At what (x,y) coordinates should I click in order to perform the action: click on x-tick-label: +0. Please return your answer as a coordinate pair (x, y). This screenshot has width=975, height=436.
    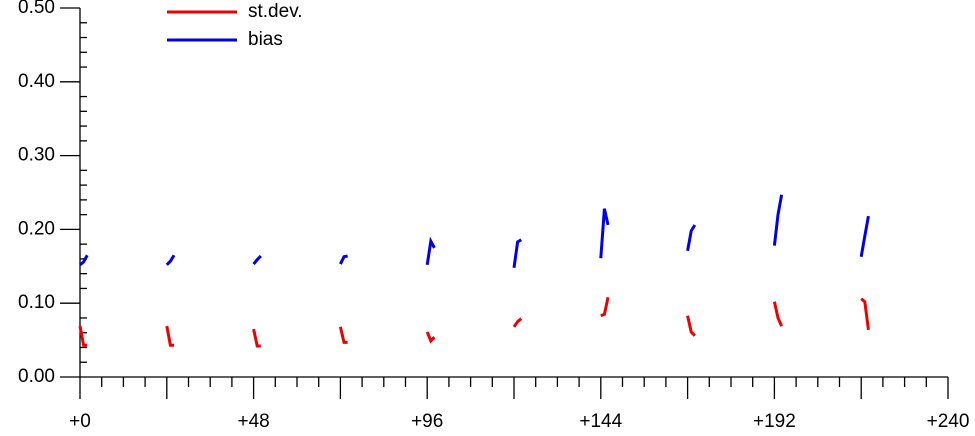
    Looking at the image, I should click on (80, 421).